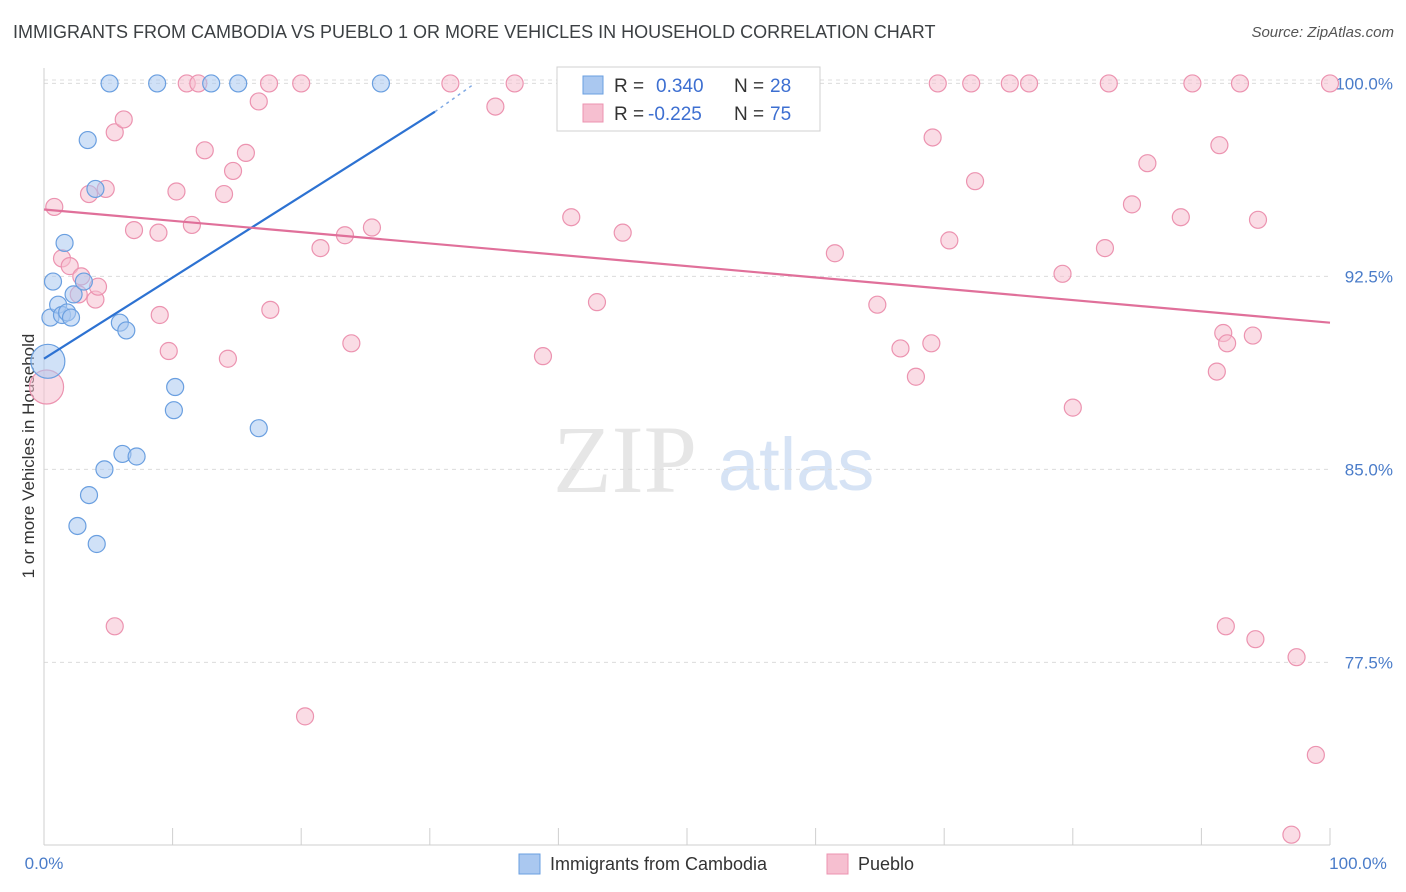 This screenshot has width=1406, height=892. I want to click on x-tick-label-end: 100.0%, so click(1358, 863).